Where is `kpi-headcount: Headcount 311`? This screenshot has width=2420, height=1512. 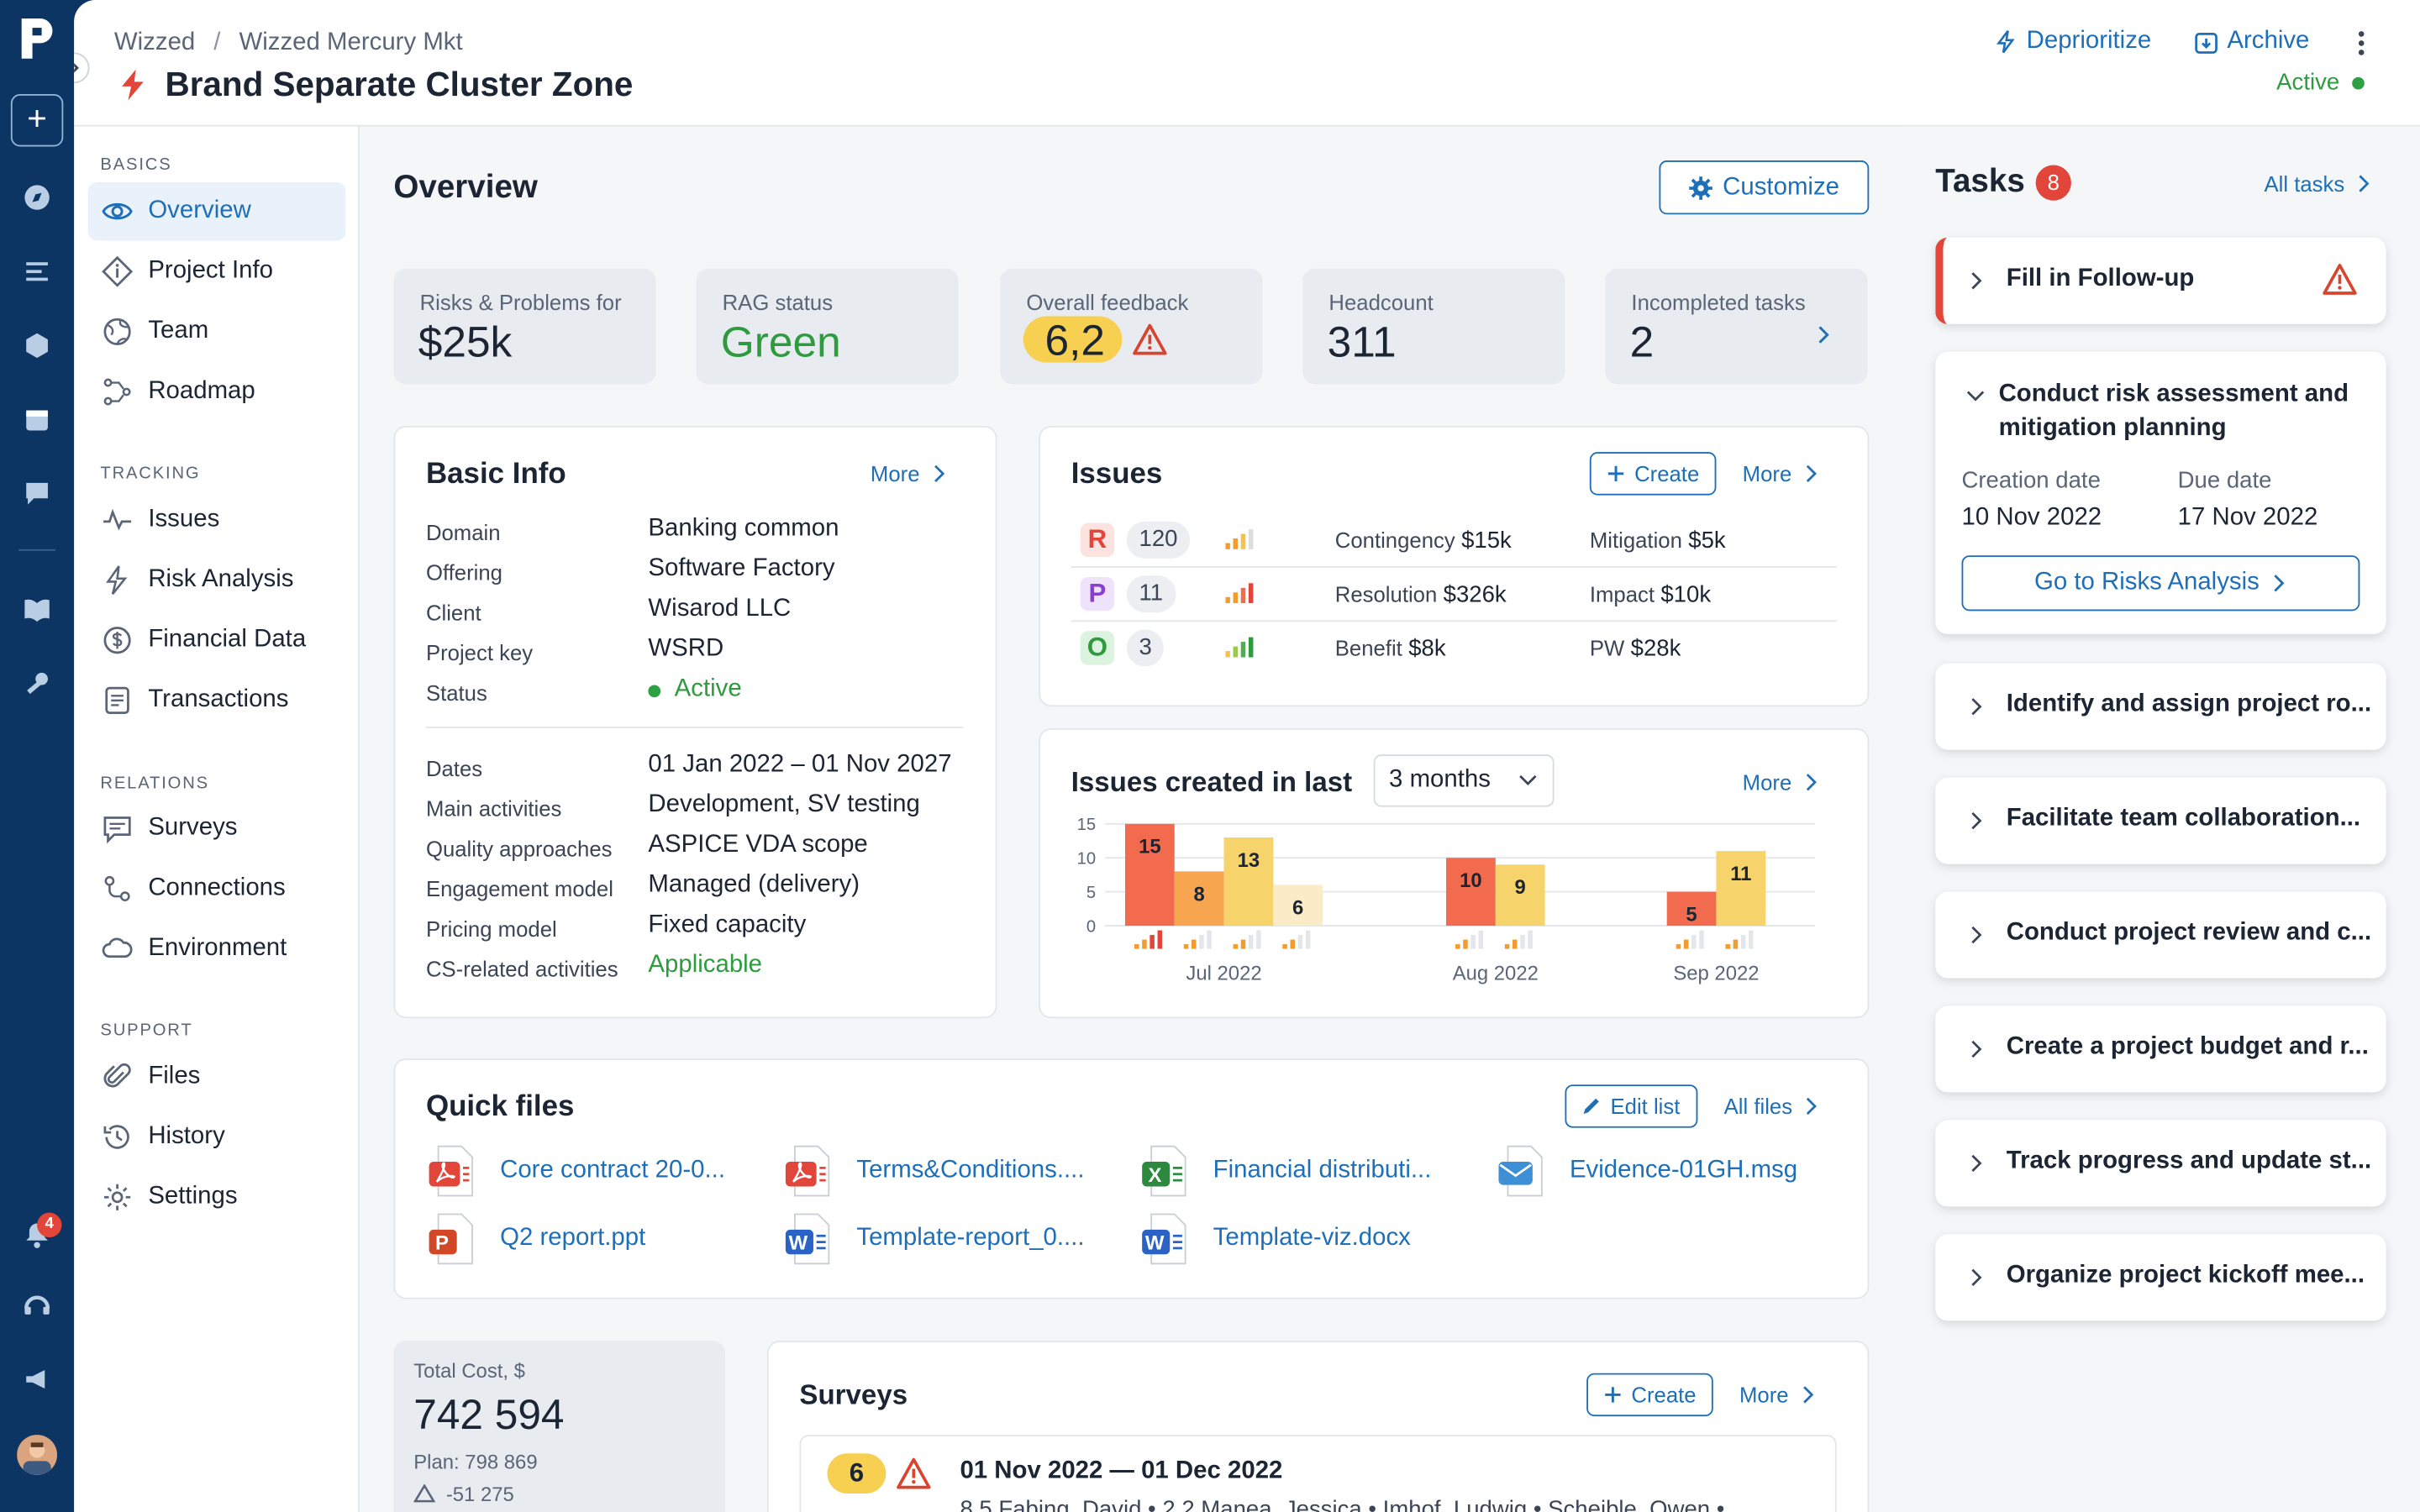
kpi-headcount: Headcount 311 is located at coordinates (1434, 326).